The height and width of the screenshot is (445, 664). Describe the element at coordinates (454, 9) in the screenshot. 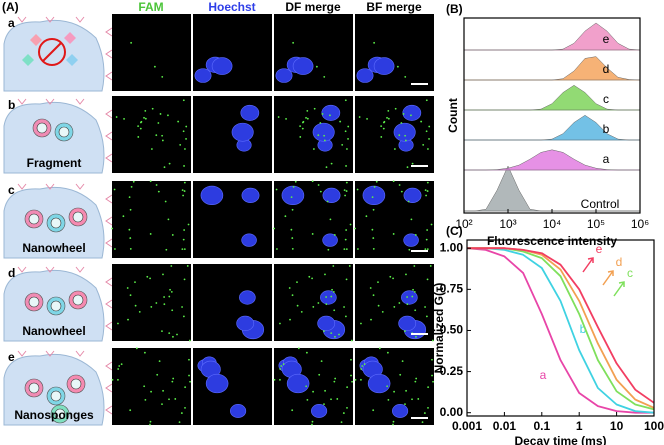

I see `panel-label: (B)` at that location.